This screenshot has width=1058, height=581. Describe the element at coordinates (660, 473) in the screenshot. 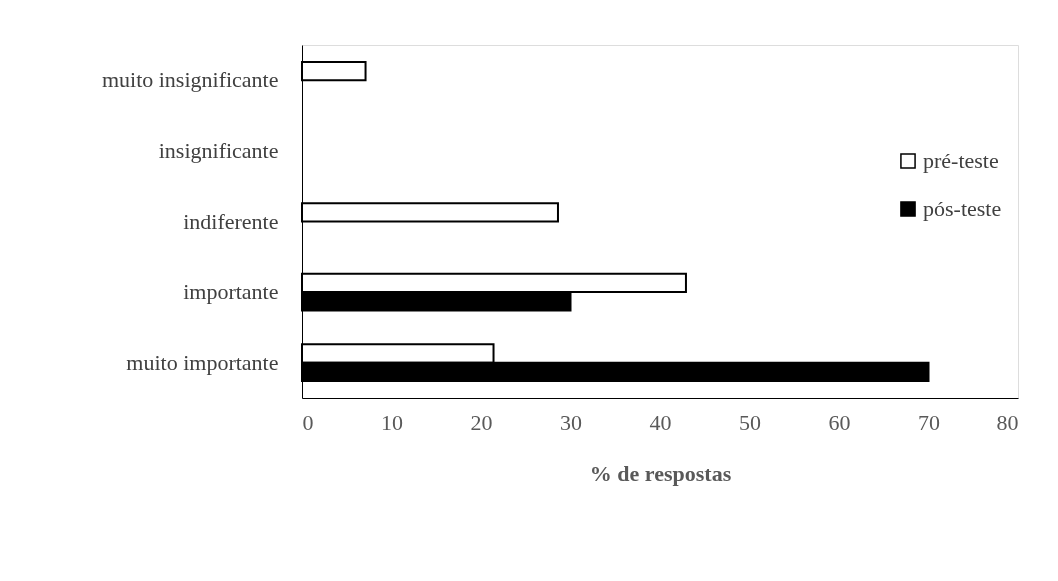

I see `x-axis-title: % de respostas` at that location.